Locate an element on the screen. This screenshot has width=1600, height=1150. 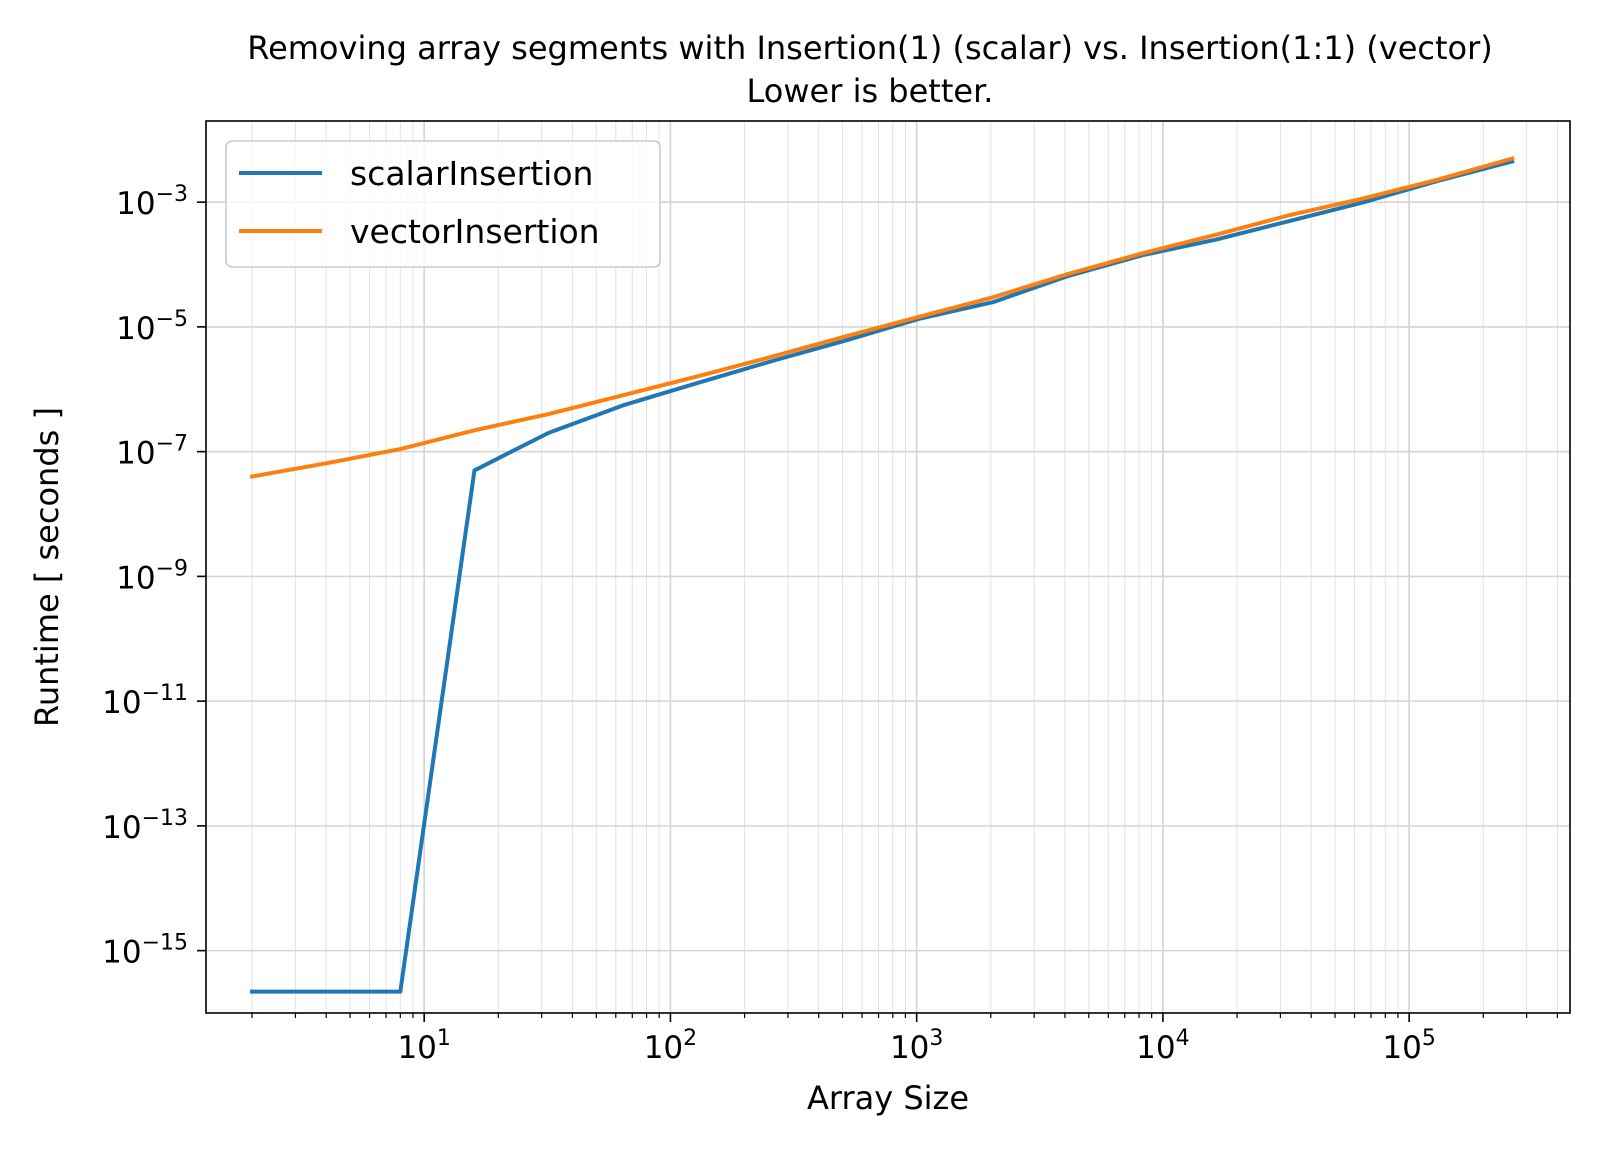
y-axis-ticks: 10⁻³ 10⁻⁵ 10⁻⁷ 10⁻⁹ 10⁻¹¹ 10⁻¹³ 10⁻¹⁵ is located at coordinates (154, 576).